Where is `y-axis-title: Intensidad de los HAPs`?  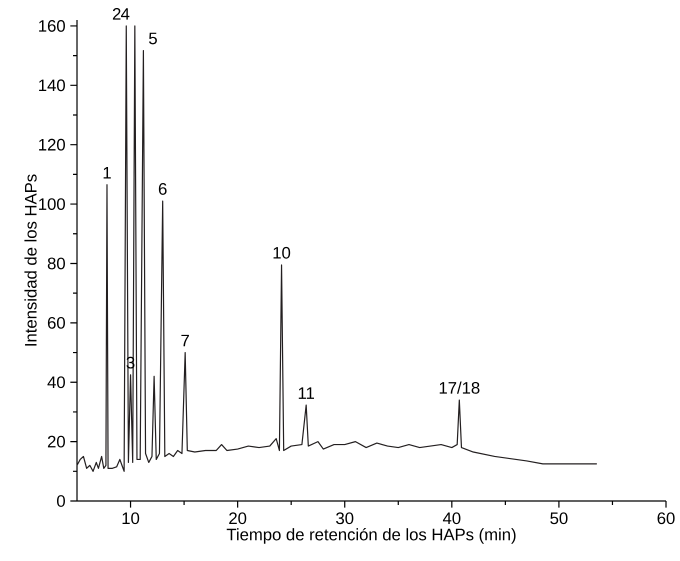
y-axis-title: Intensidad de los HAPs is located at coordinates (30, 260).